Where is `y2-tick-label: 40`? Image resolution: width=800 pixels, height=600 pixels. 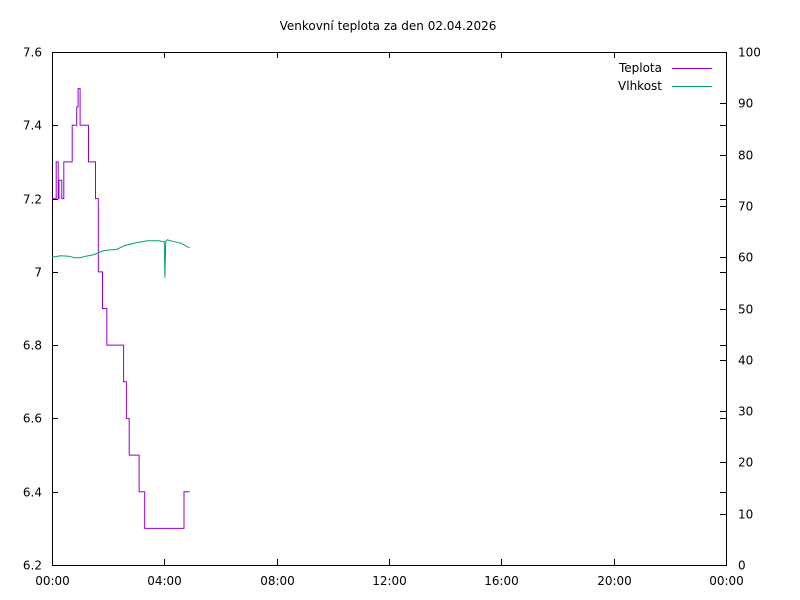 y2-tick-label: 40 is located at coordinates (745, 361).